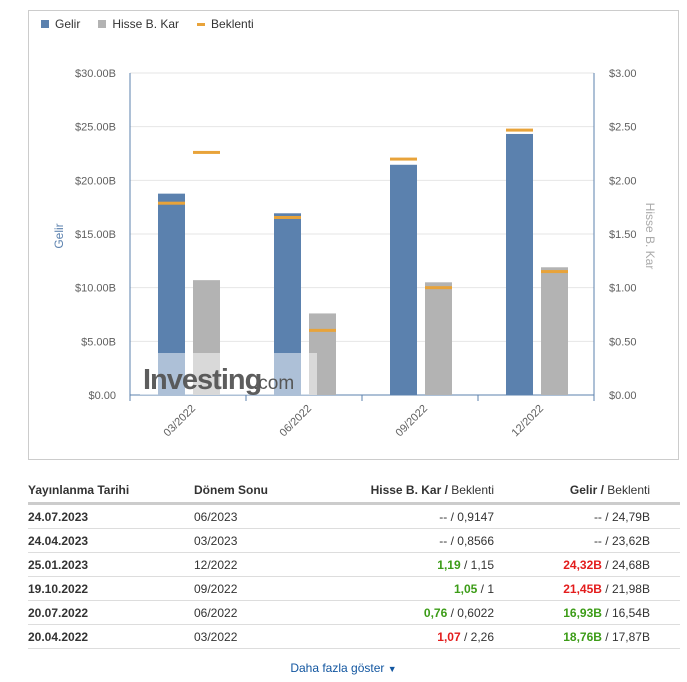 The image size is (687, 682). Describe the element at coordinates (337, 668) in the screenshot. I see `show-more-label: Daha fazla göster` at that location.